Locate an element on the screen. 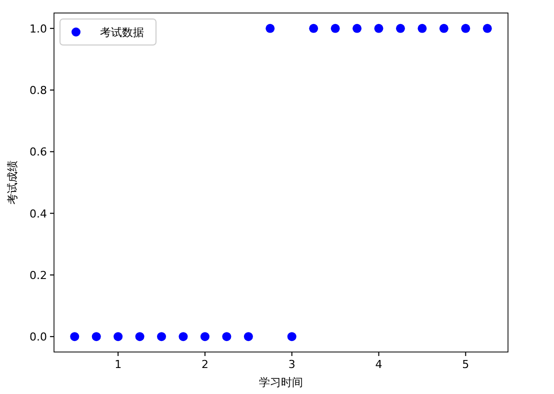  x-tick-label: 1 is located at coordinates (118, 364).